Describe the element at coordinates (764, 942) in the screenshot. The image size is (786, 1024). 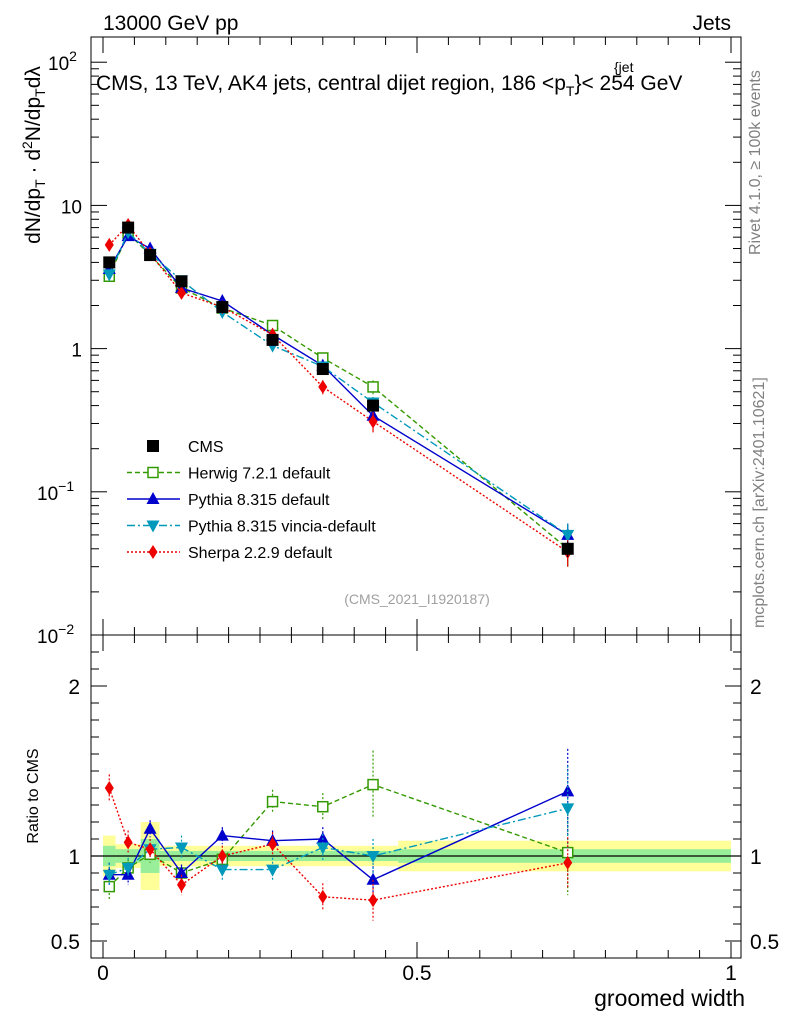
I see `ratio-y-tick-label-right: 0.5` at that location.